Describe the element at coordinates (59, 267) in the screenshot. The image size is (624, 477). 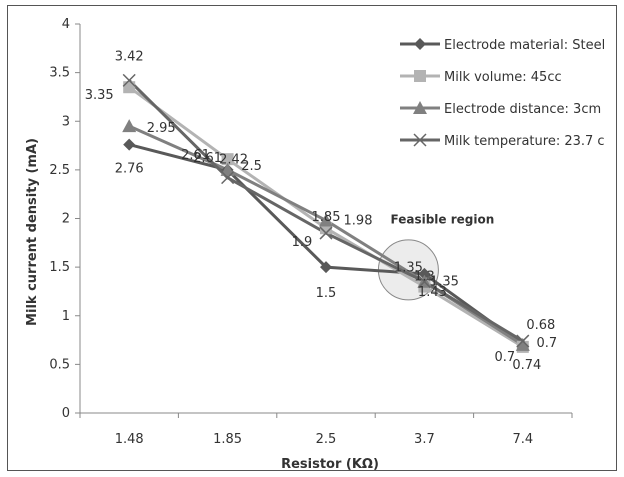
I see `y-tick-label: 1.5` at that location.